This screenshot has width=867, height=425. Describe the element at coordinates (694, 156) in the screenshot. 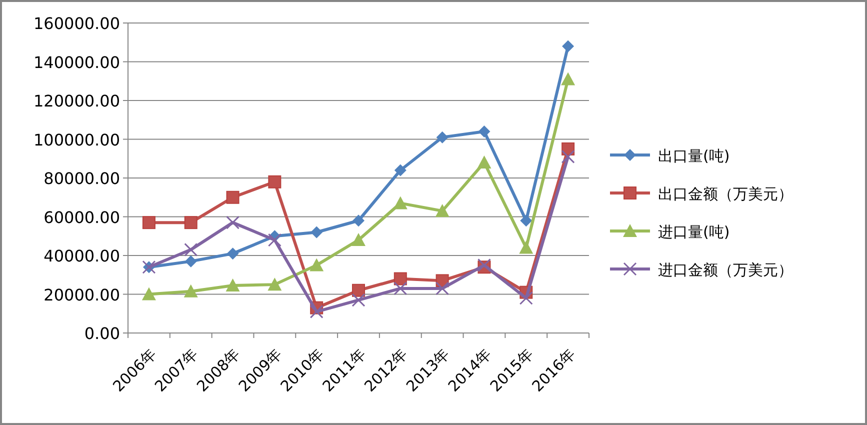

I see `legend-label: 出口量(吨)` at that location.